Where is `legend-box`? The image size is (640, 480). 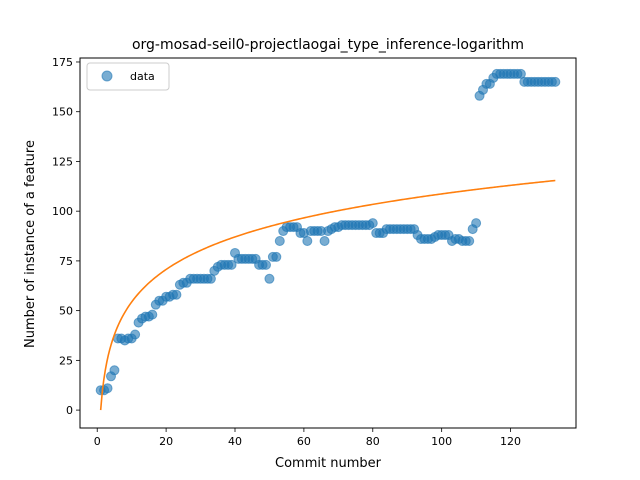 legend-box is located at coordinates (128, 76).